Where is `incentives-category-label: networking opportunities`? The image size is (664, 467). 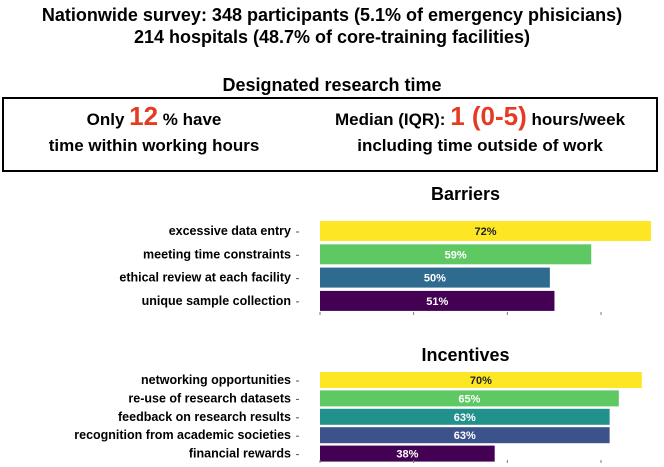 incentives-category-label: networking opportunities is located at coordinates (216, 380).